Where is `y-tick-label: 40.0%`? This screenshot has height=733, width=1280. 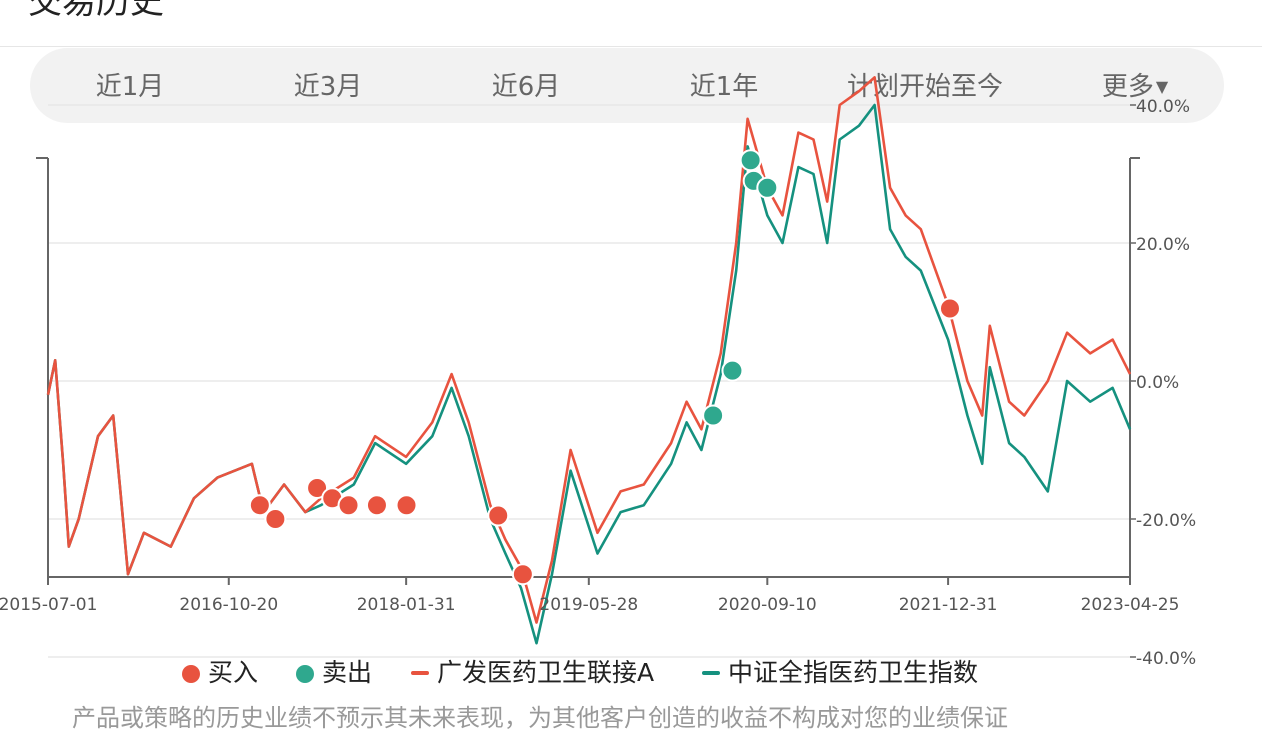
y-tick-label: 40.0% is located at coordinates (1163, 107).